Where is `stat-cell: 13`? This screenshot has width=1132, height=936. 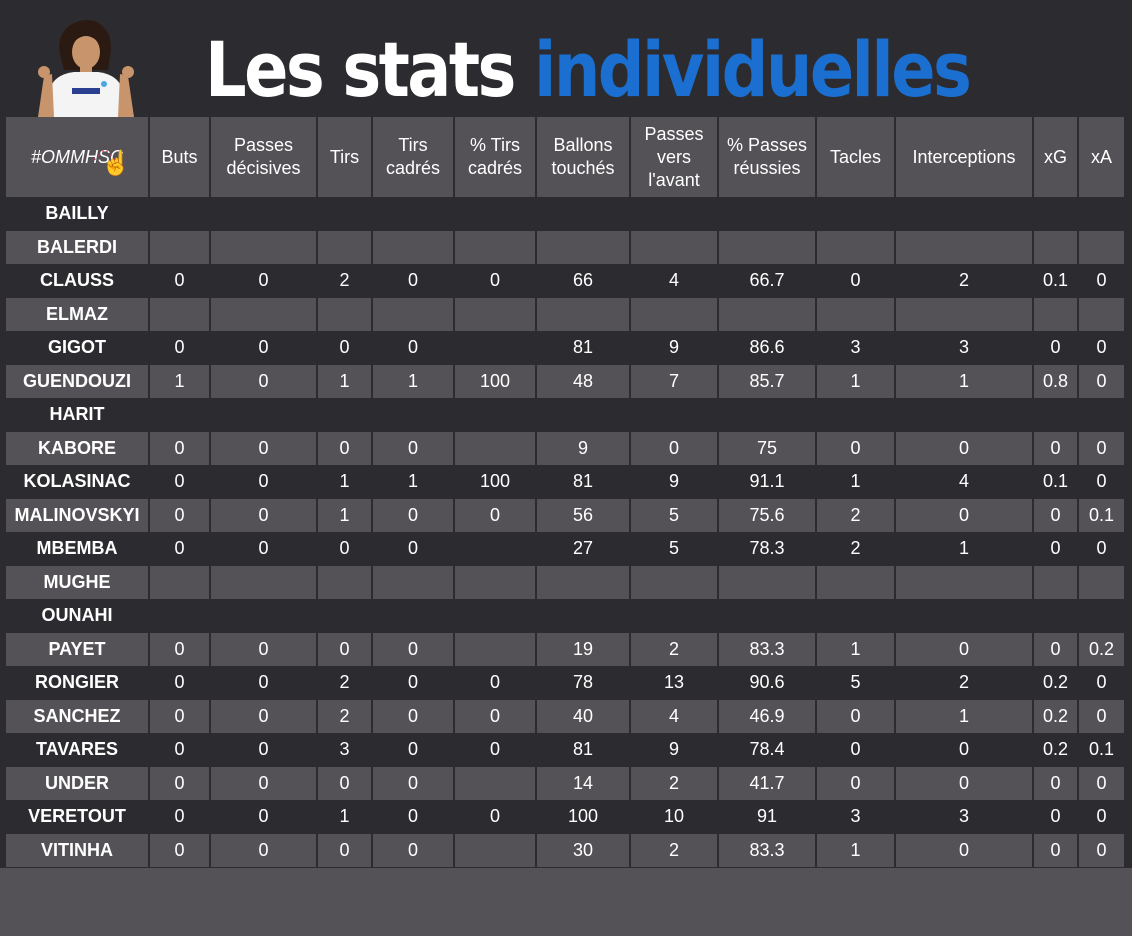
stat-cell: 13 is located at coordinates (673, 683).